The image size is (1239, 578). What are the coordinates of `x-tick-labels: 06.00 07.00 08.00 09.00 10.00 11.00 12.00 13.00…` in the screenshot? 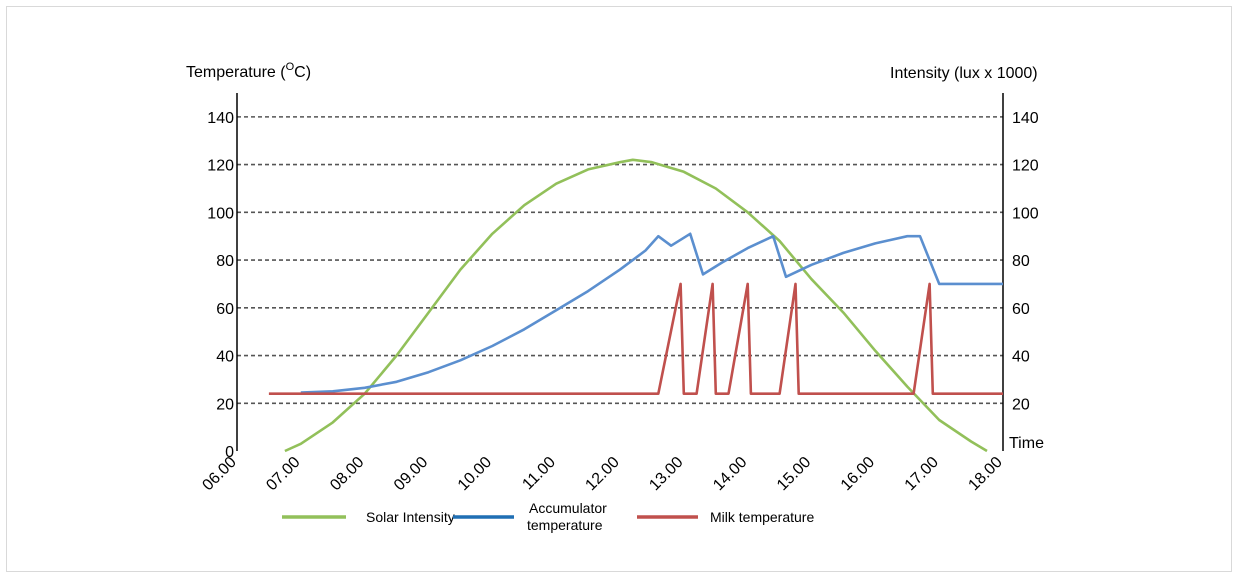 It's located at (602, 474).